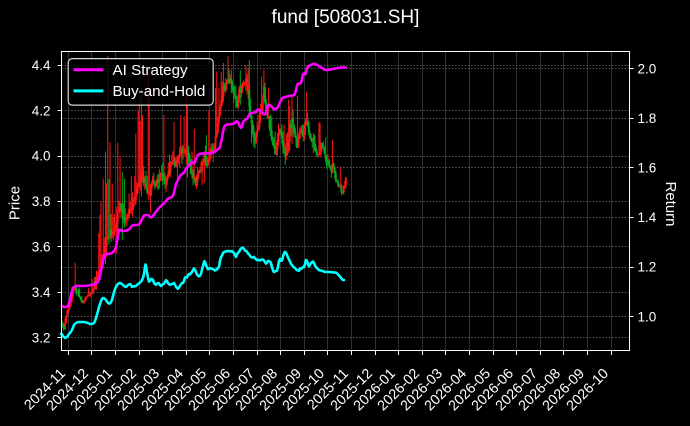  Describe the element at coordinates (647, 267) in the screenshot. I see `svg-text: 1.2` at that location.